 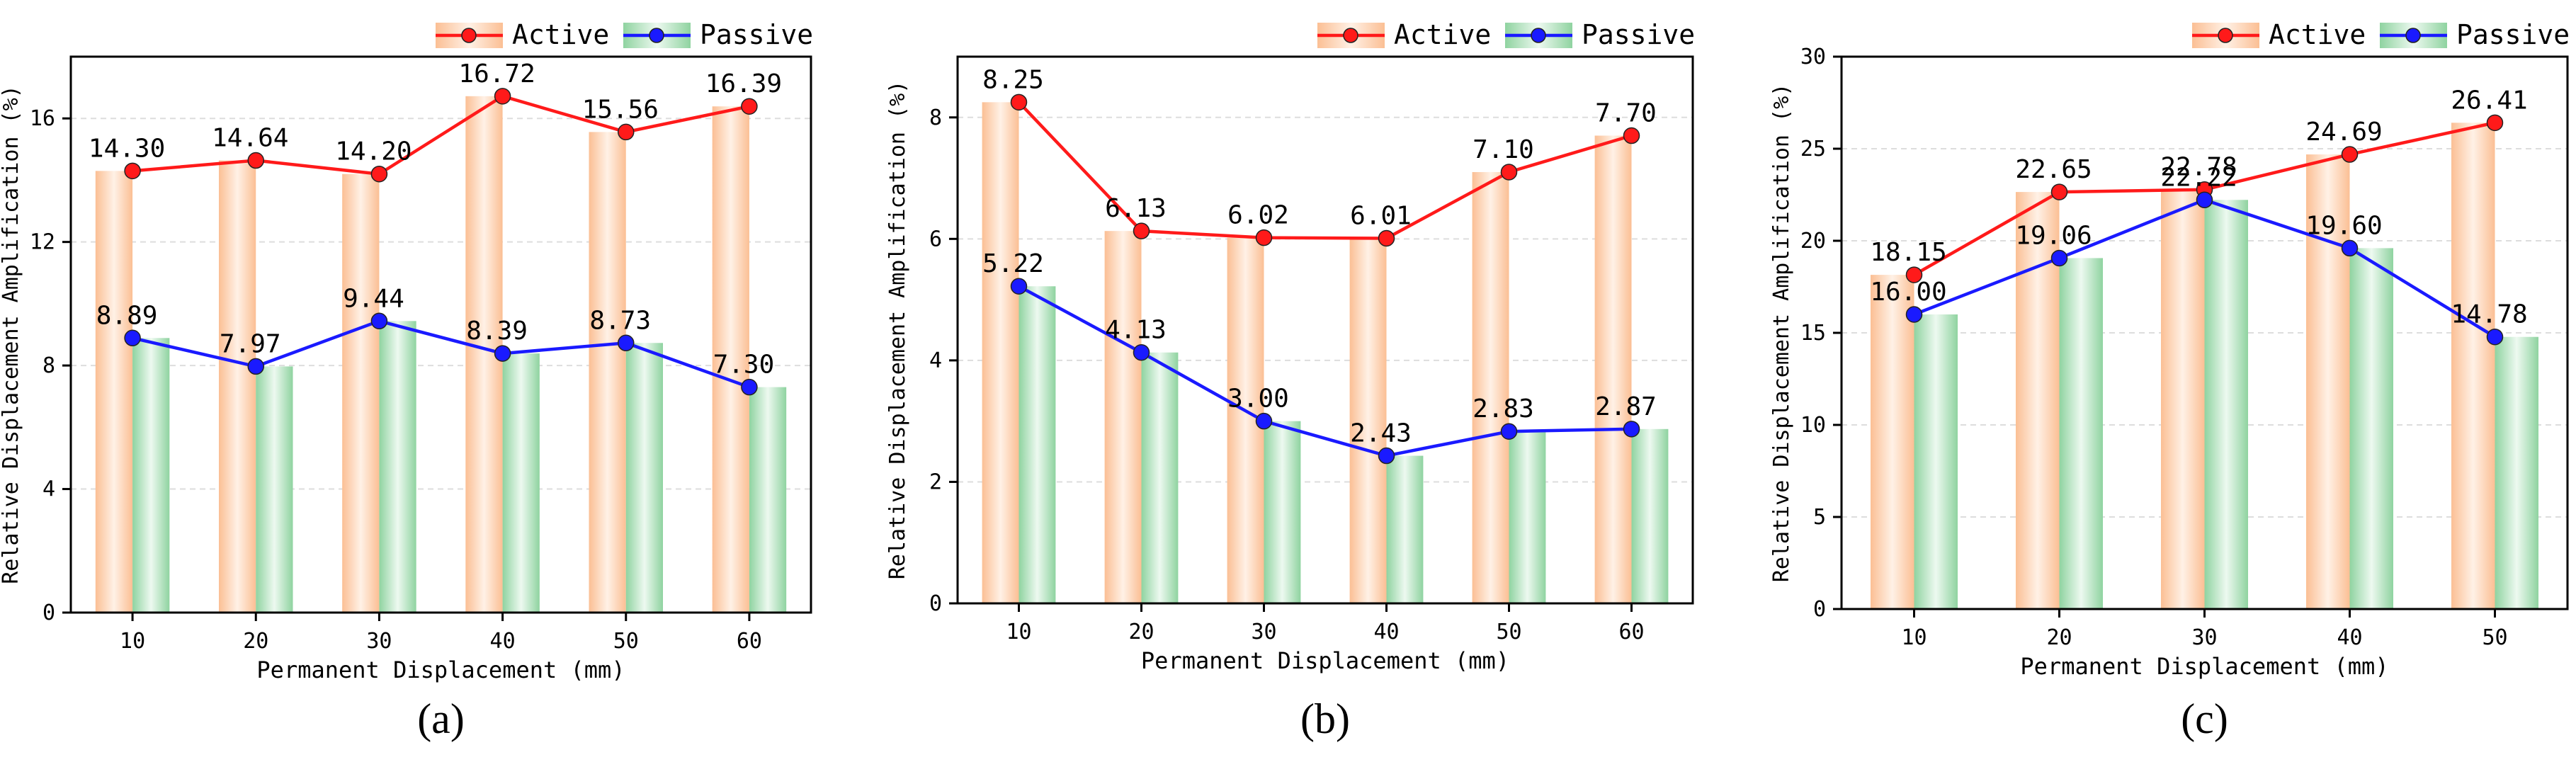 What do you see at coordinates (1908, 292) in the screenshot?
I see `data-label-passive: 16.00` at bounding box center [1908, 292].